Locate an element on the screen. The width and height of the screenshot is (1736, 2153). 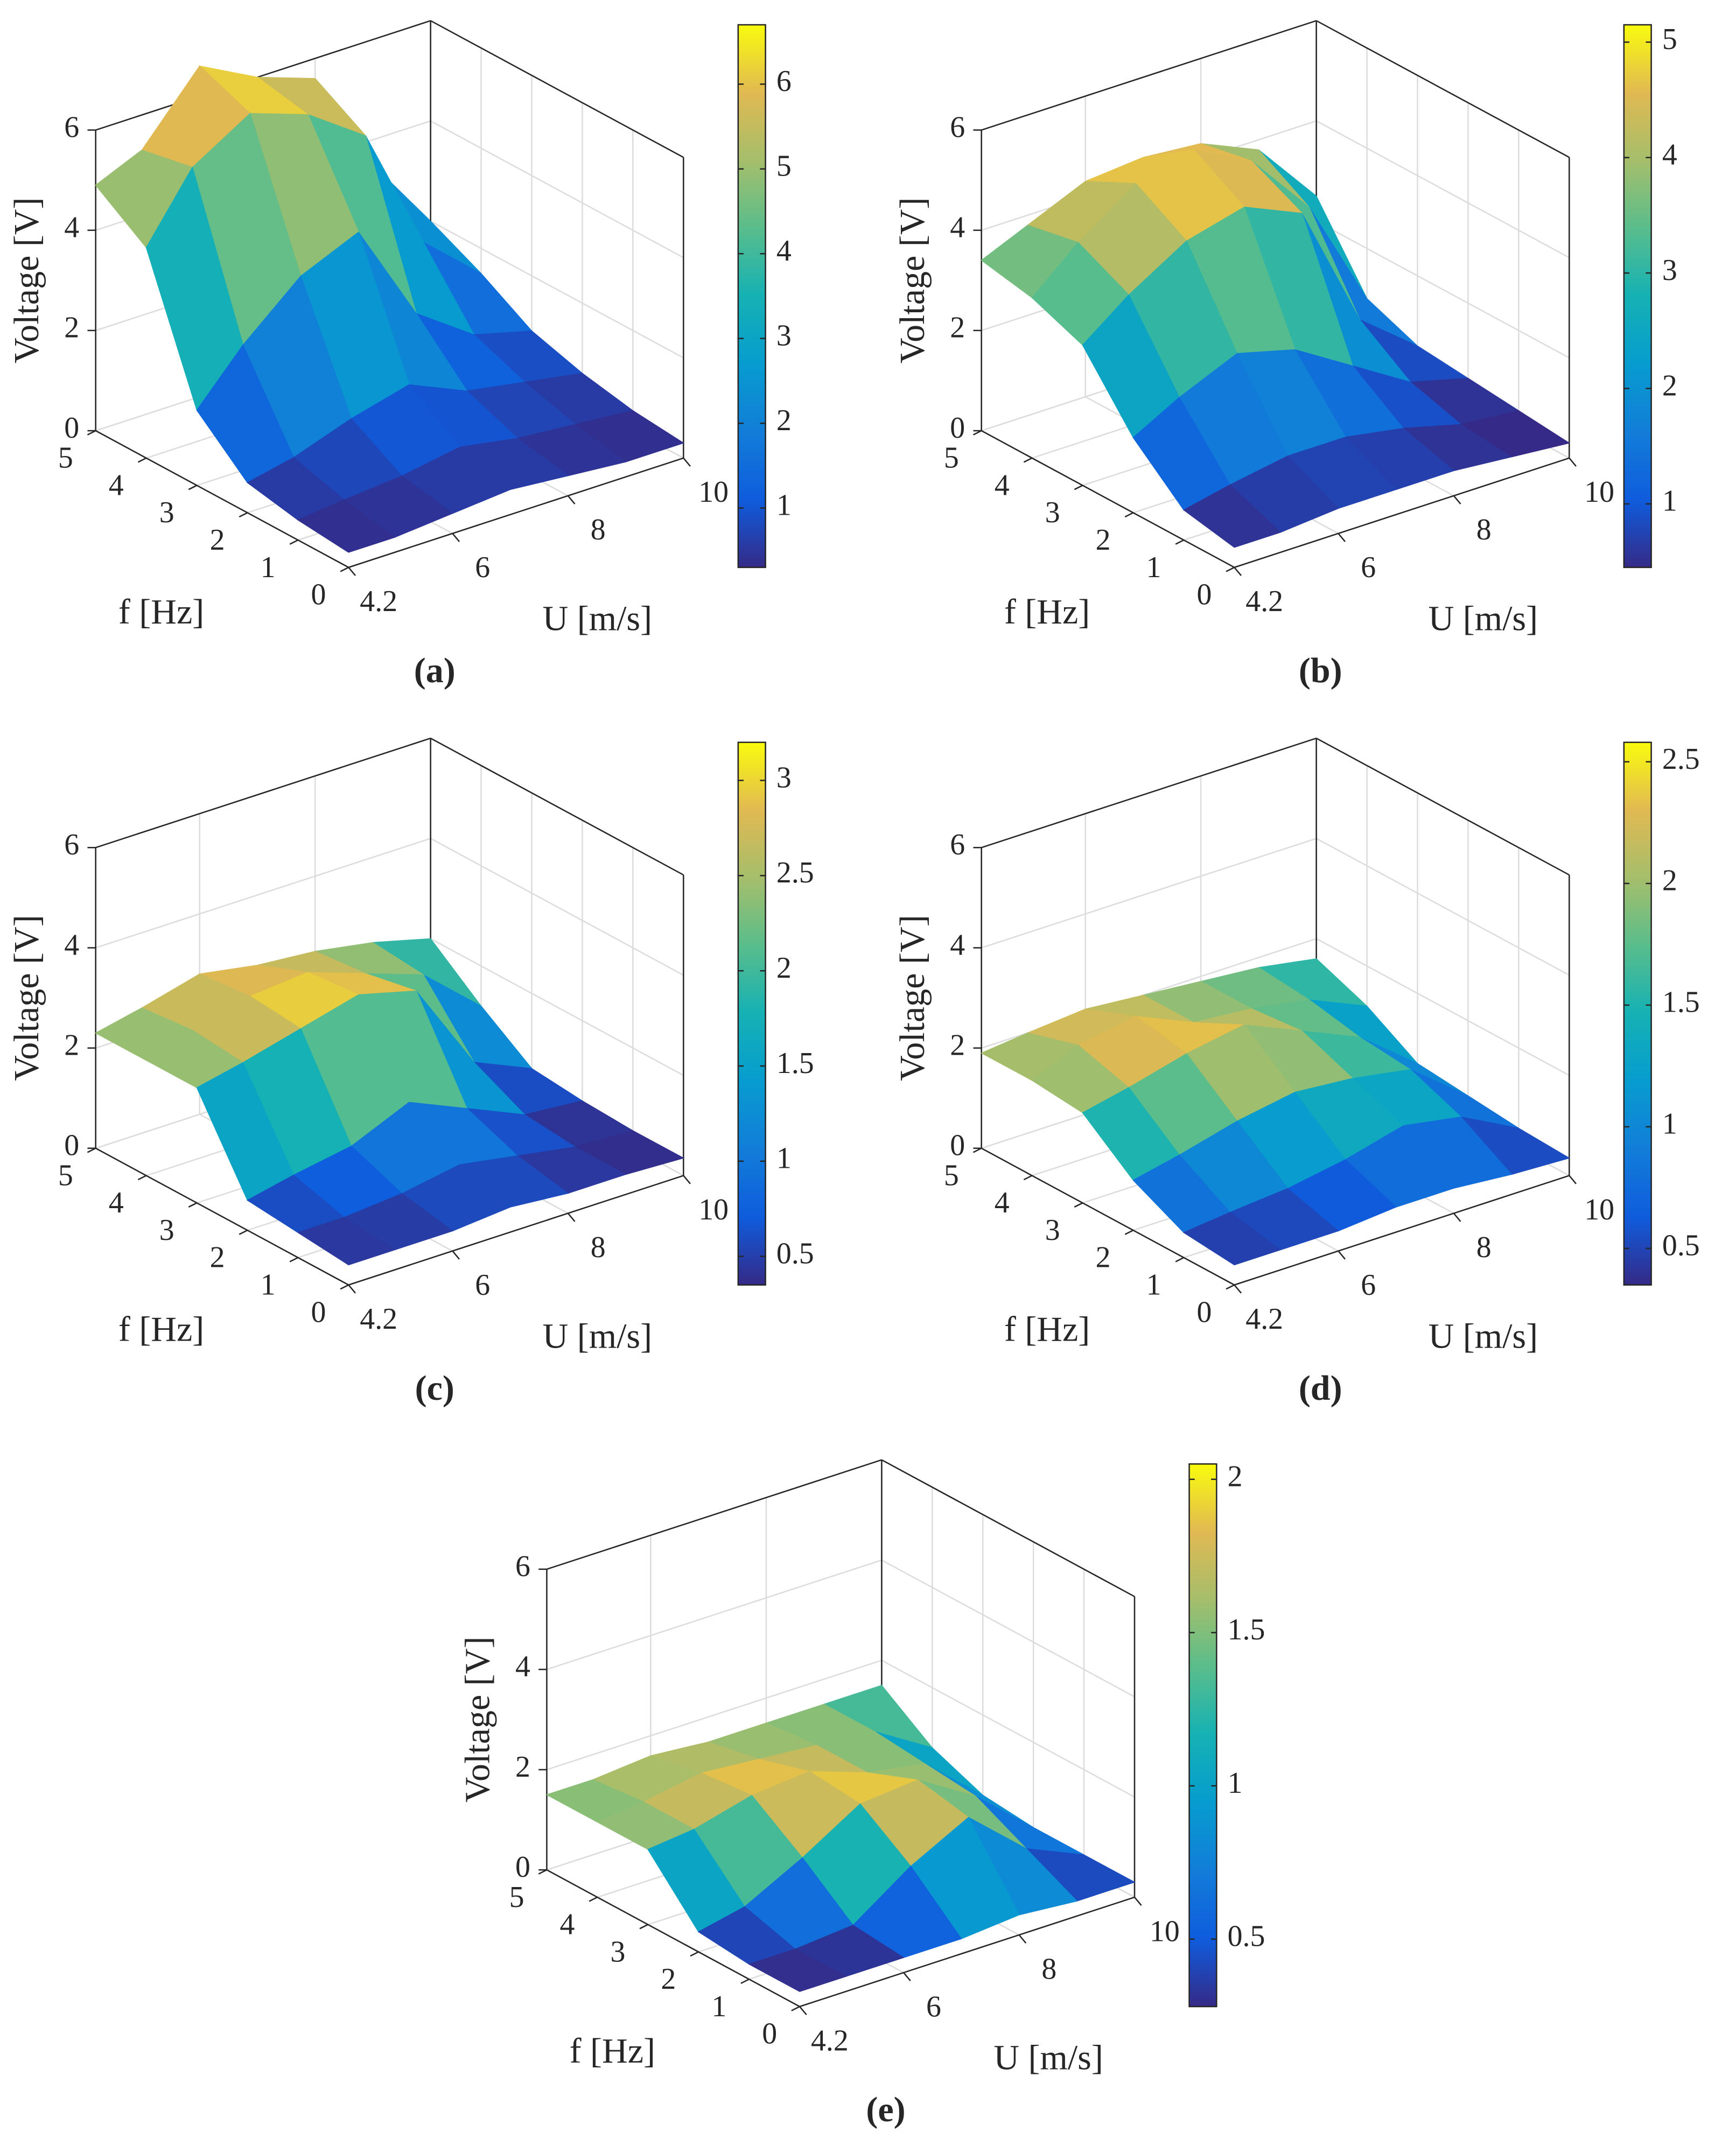
subplot-title: (a) is located at coordinates (435, 670).